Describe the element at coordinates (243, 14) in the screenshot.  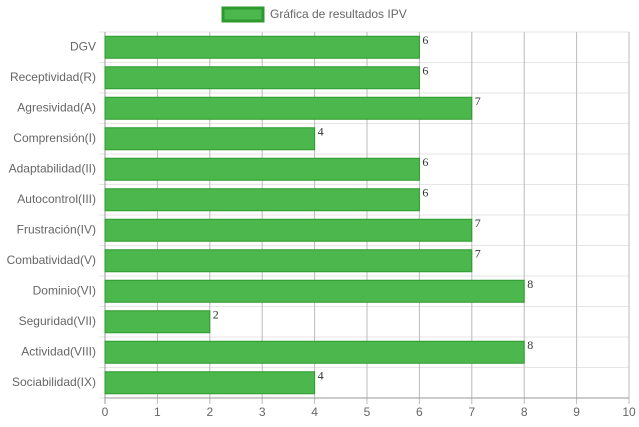
I see `legend-swatch` at that location.